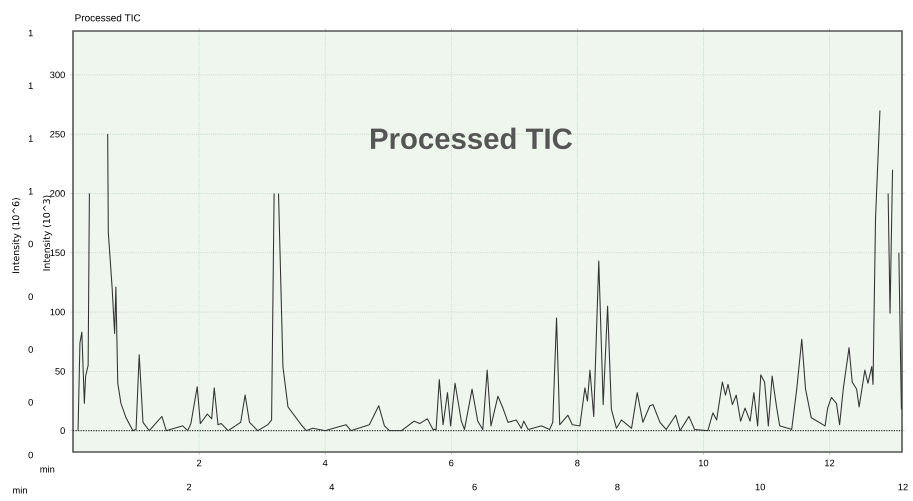 The height and width of the screenshot is (501, 913). I want to click on x-tick-label: 12, so click(829, 463).